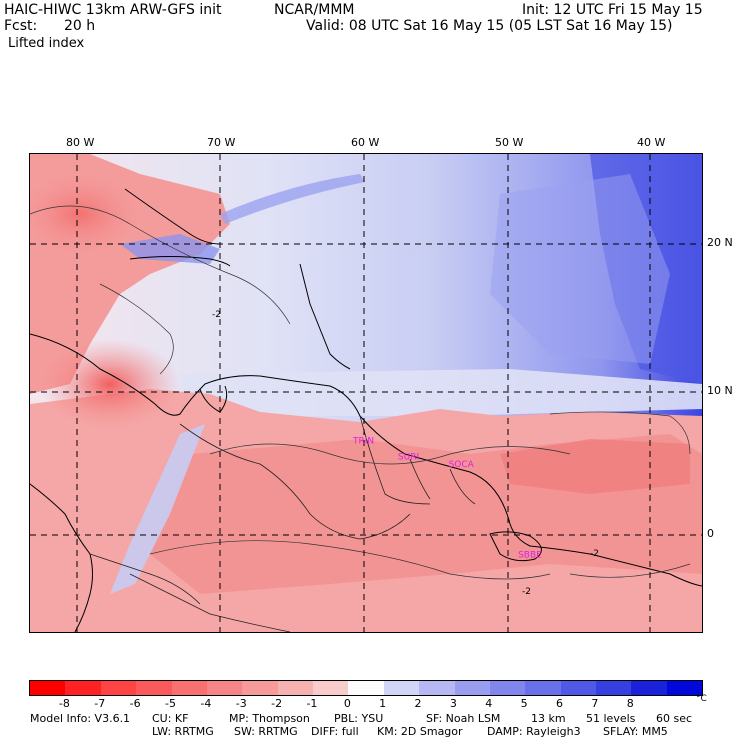 Image resolution: width=740 pixels, height=740 pixels. I want to click on model-info: Model Info: V3.6.1, so click(80, 718).